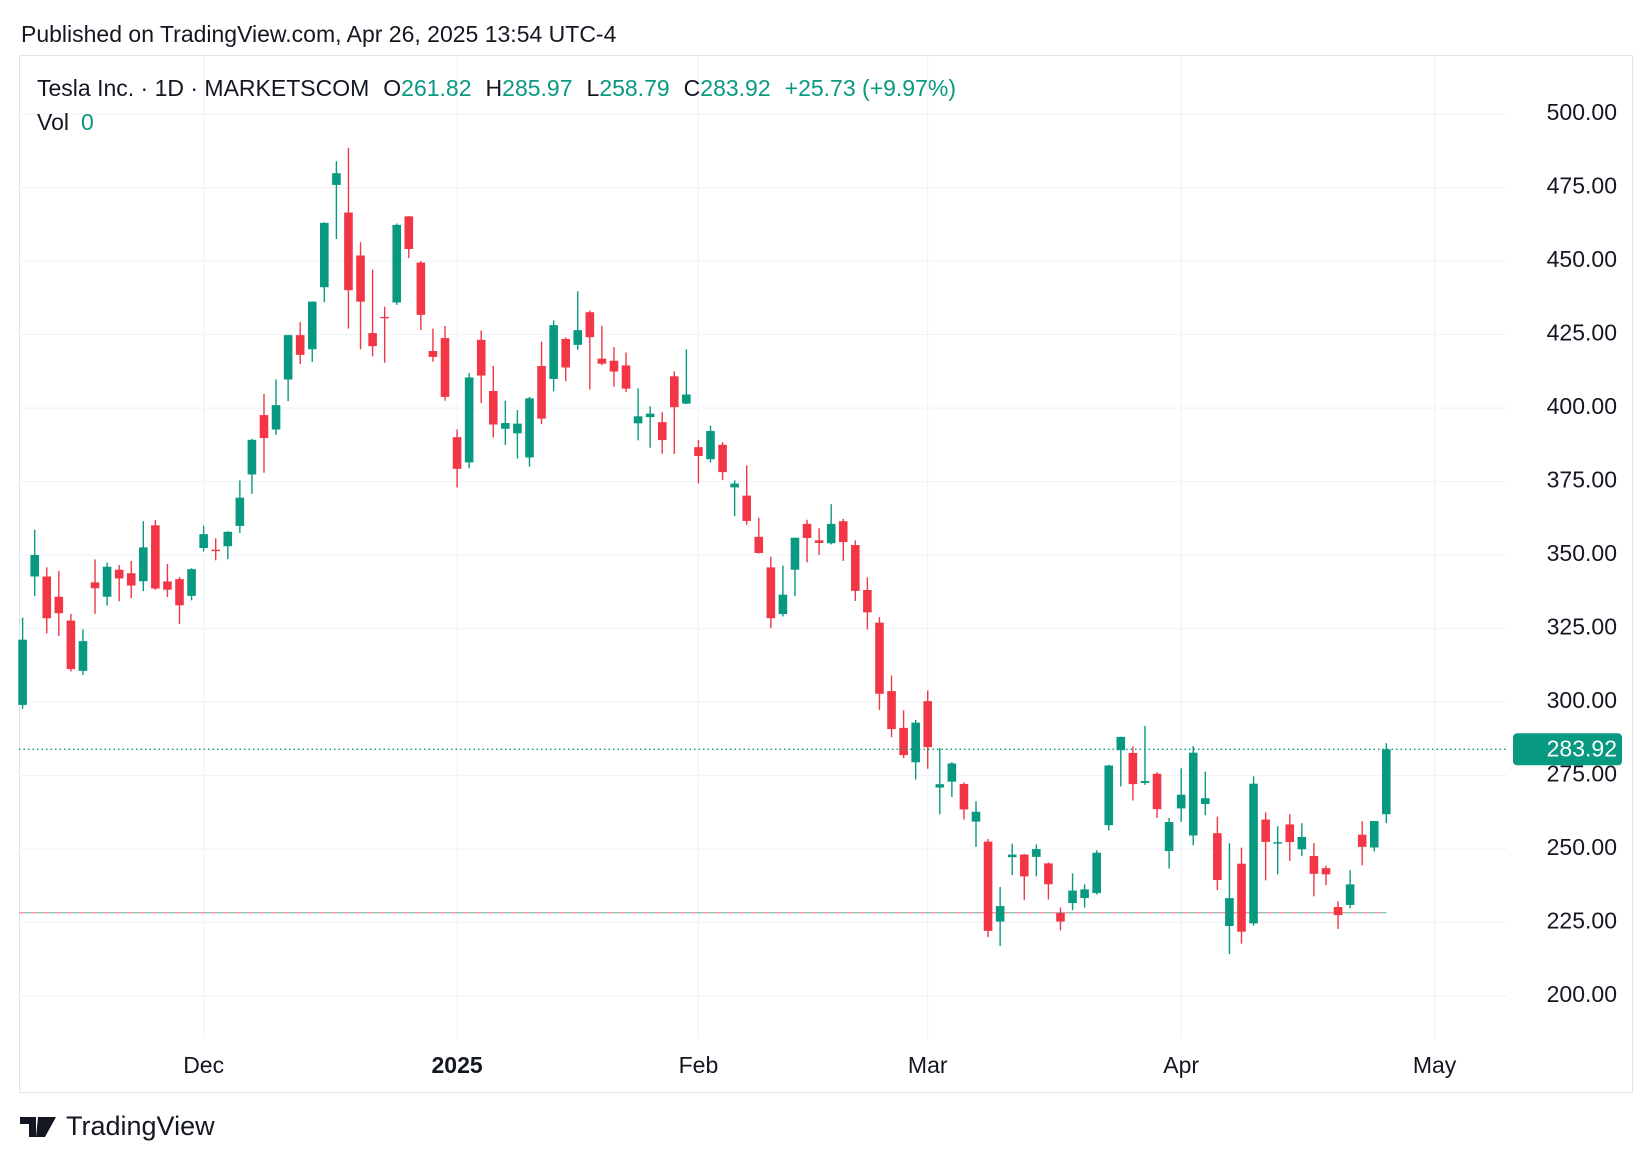 The height and width of the screenshot is (1158, 1644). Describe the element at coordinates (735, 88) in the screenshot. I see `legend-value: 283.92` at that location.